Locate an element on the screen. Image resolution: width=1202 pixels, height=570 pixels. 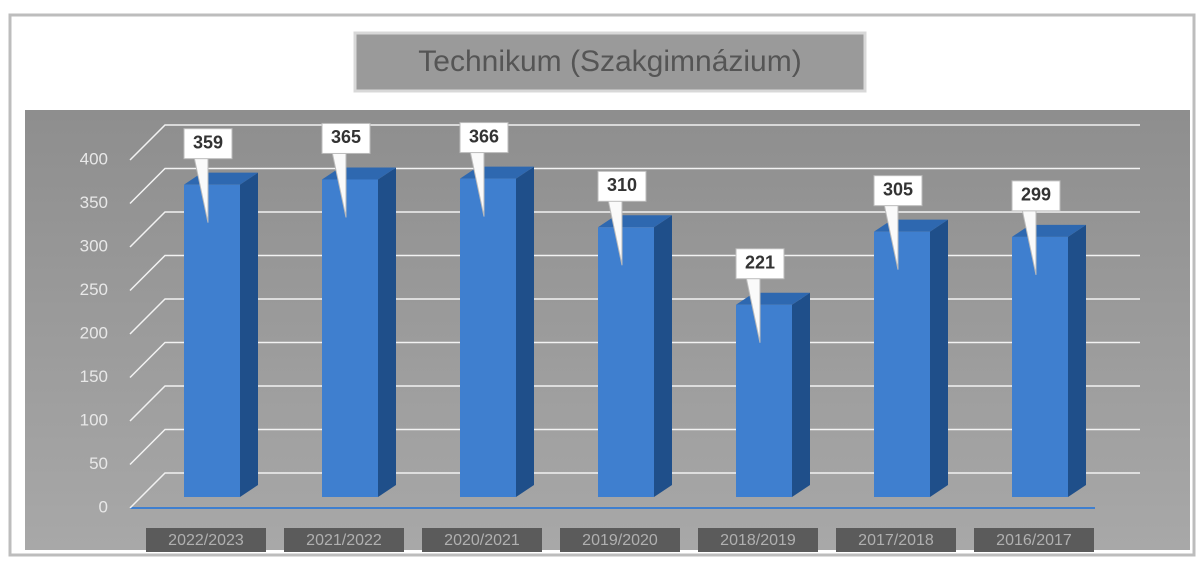
x-tick-label: 2017/2018 is located at coordinates (896, 540).